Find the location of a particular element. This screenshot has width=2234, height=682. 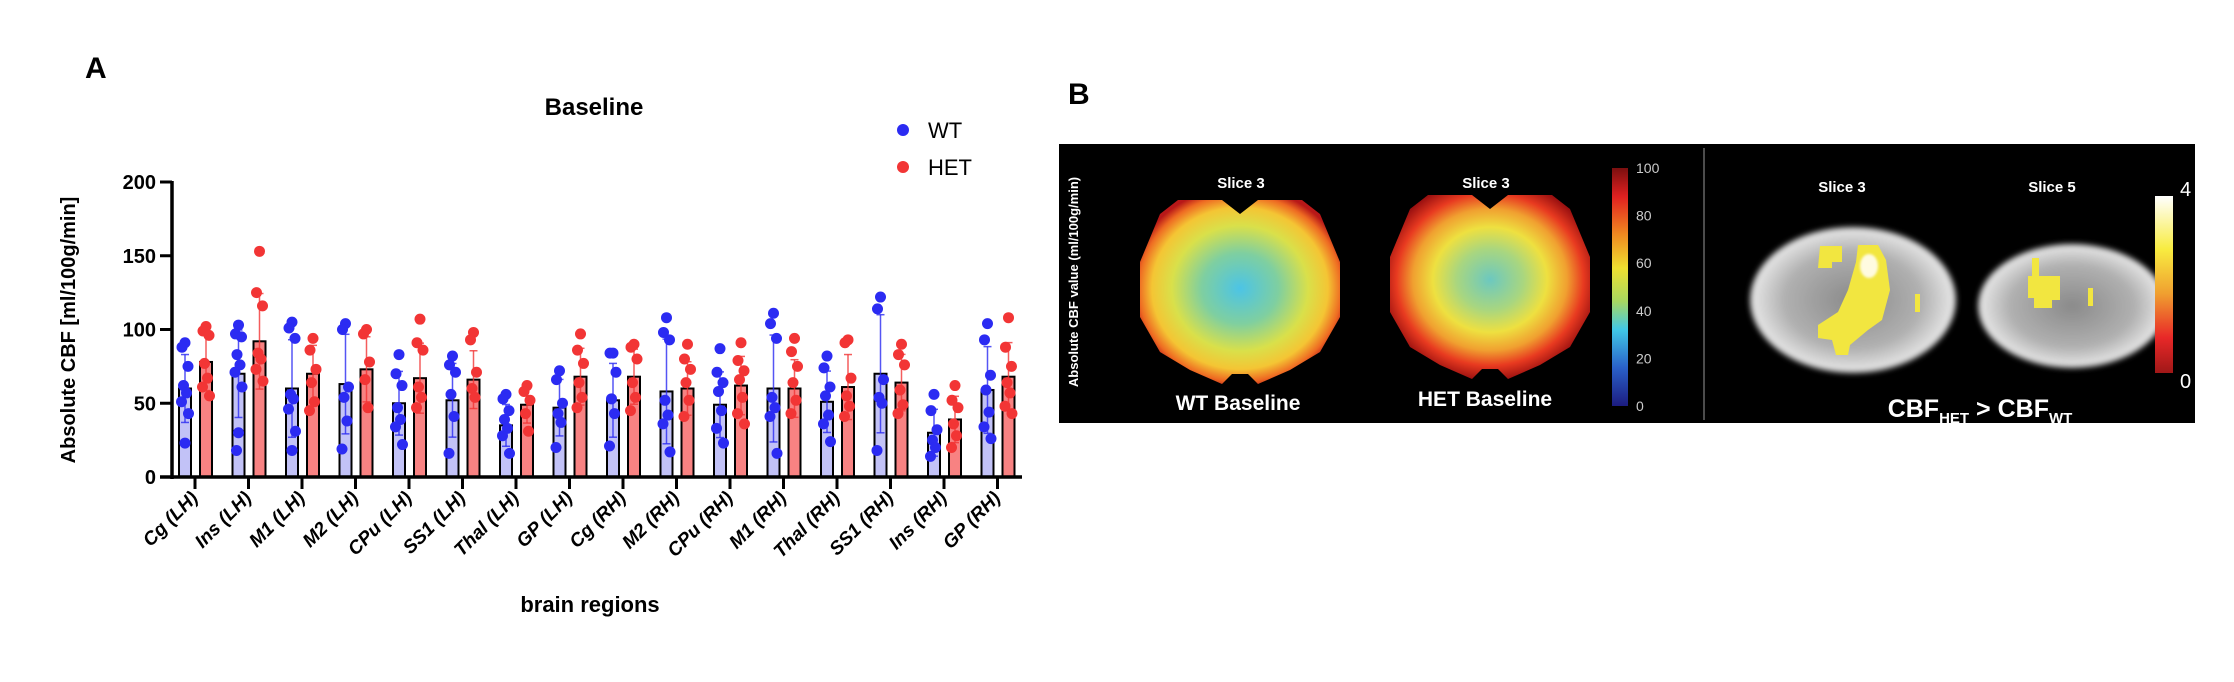

het-baseline-map is located at coordinates (1490, 287).